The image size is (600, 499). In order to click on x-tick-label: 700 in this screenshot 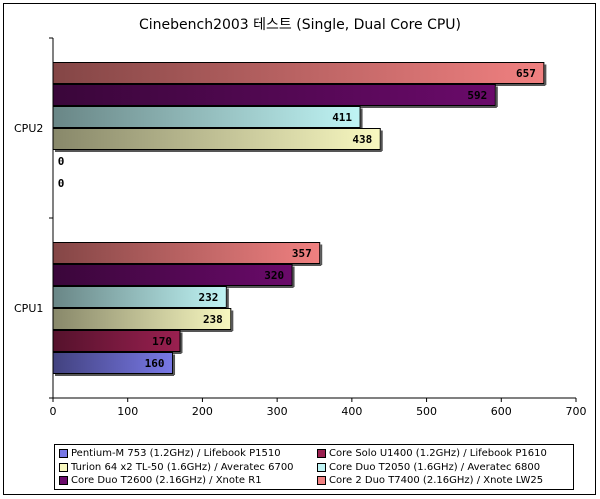, I will do `click(576, 411)`.